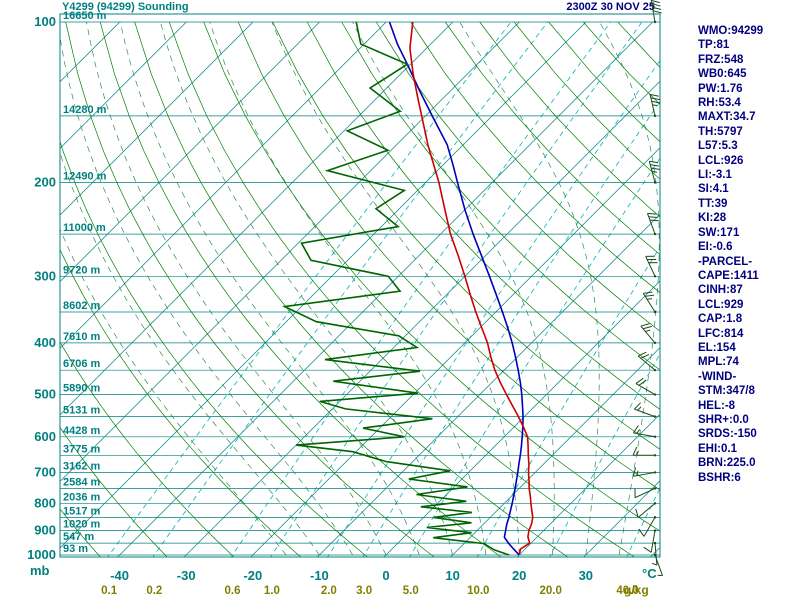 The height and width of the screenshot is (600, 800). What do you see at coordinates (125, 7) in the screenshot?
I see `chart-title: Y4299 (94299) Sounding` at bounding box center [125, 7].